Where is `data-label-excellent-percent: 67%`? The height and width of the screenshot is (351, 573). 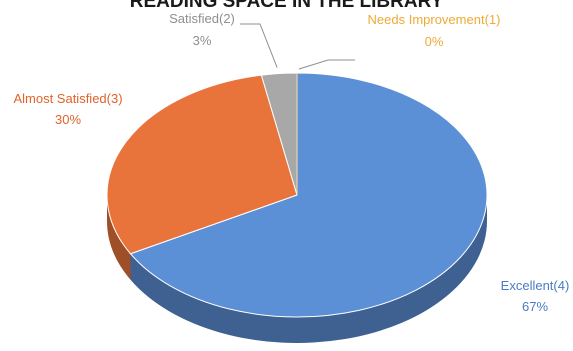
data-label-excellent-percent: 67% is located at coordinates (535, 306).